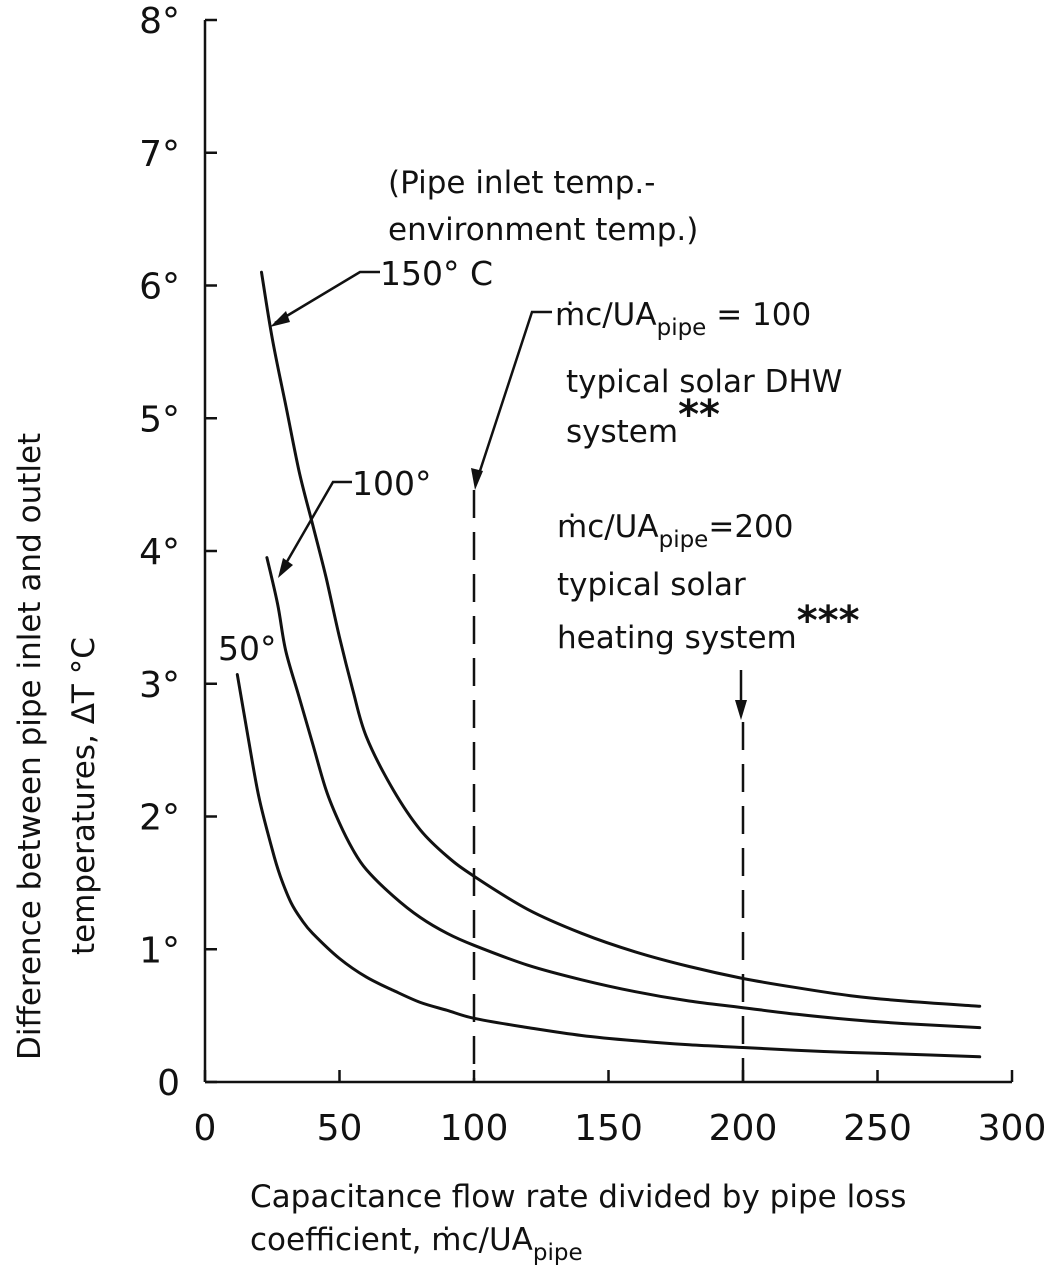 Image resolution: width=1044 pixels, height=1275 pixels. What do you see at coordinates (159, 552) in the screenshot?
I see `y-tick-label: 4°` at bounding box center [159, 552].